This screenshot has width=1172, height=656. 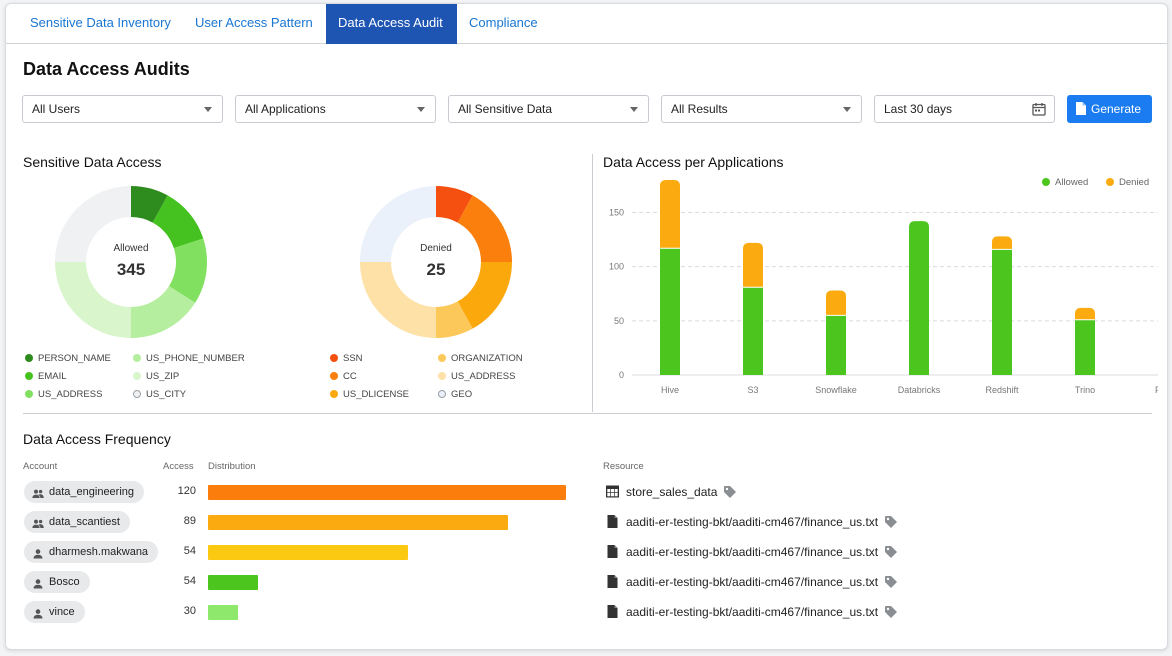 What do you see at coordinates (93, 300) in the screenshot?
I see `allowed-segment-us-address` at bounding box center [93, 300].